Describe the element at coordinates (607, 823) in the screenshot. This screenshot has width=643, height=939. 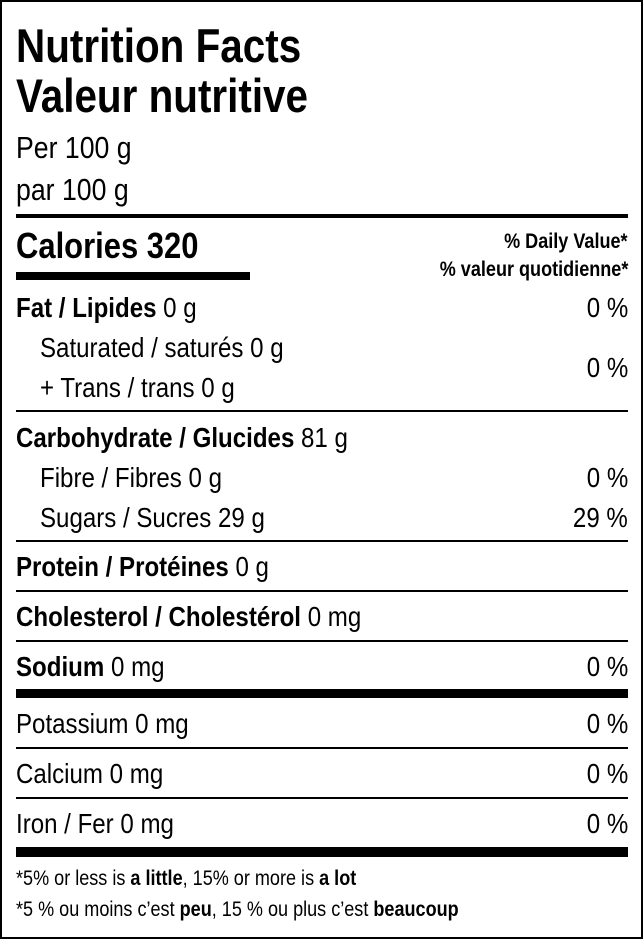
I see `iron-dv: 0 %` at that location.